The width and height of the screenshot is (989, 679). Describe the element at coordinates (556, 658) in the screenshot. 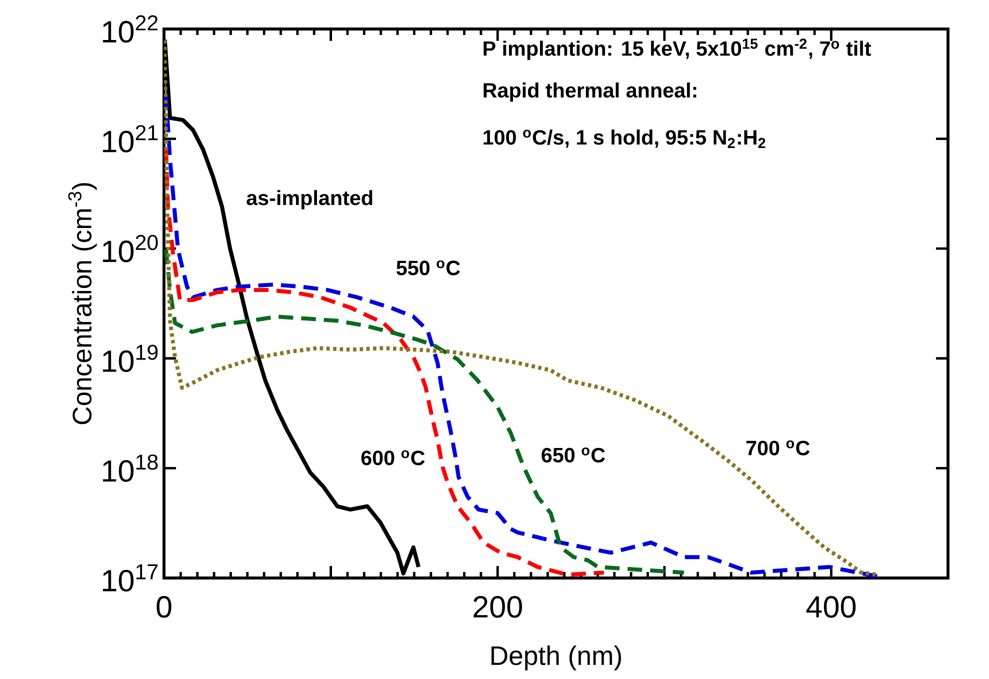

I see `x-axis-title: Depth (nm)` at that location.